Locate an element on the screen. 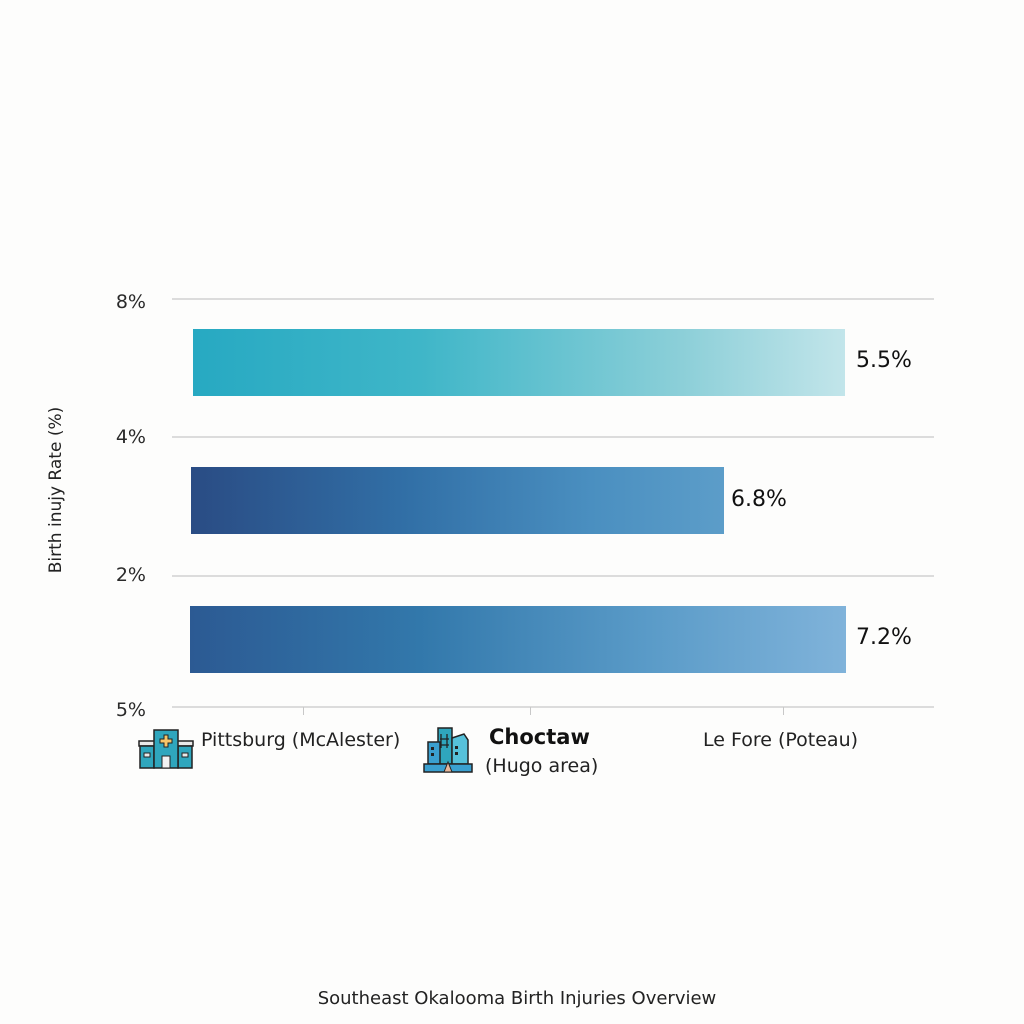 This screenshot has height=1024, width=1024. bar-value-label: 6.8% is located at coordinates (759, 499).